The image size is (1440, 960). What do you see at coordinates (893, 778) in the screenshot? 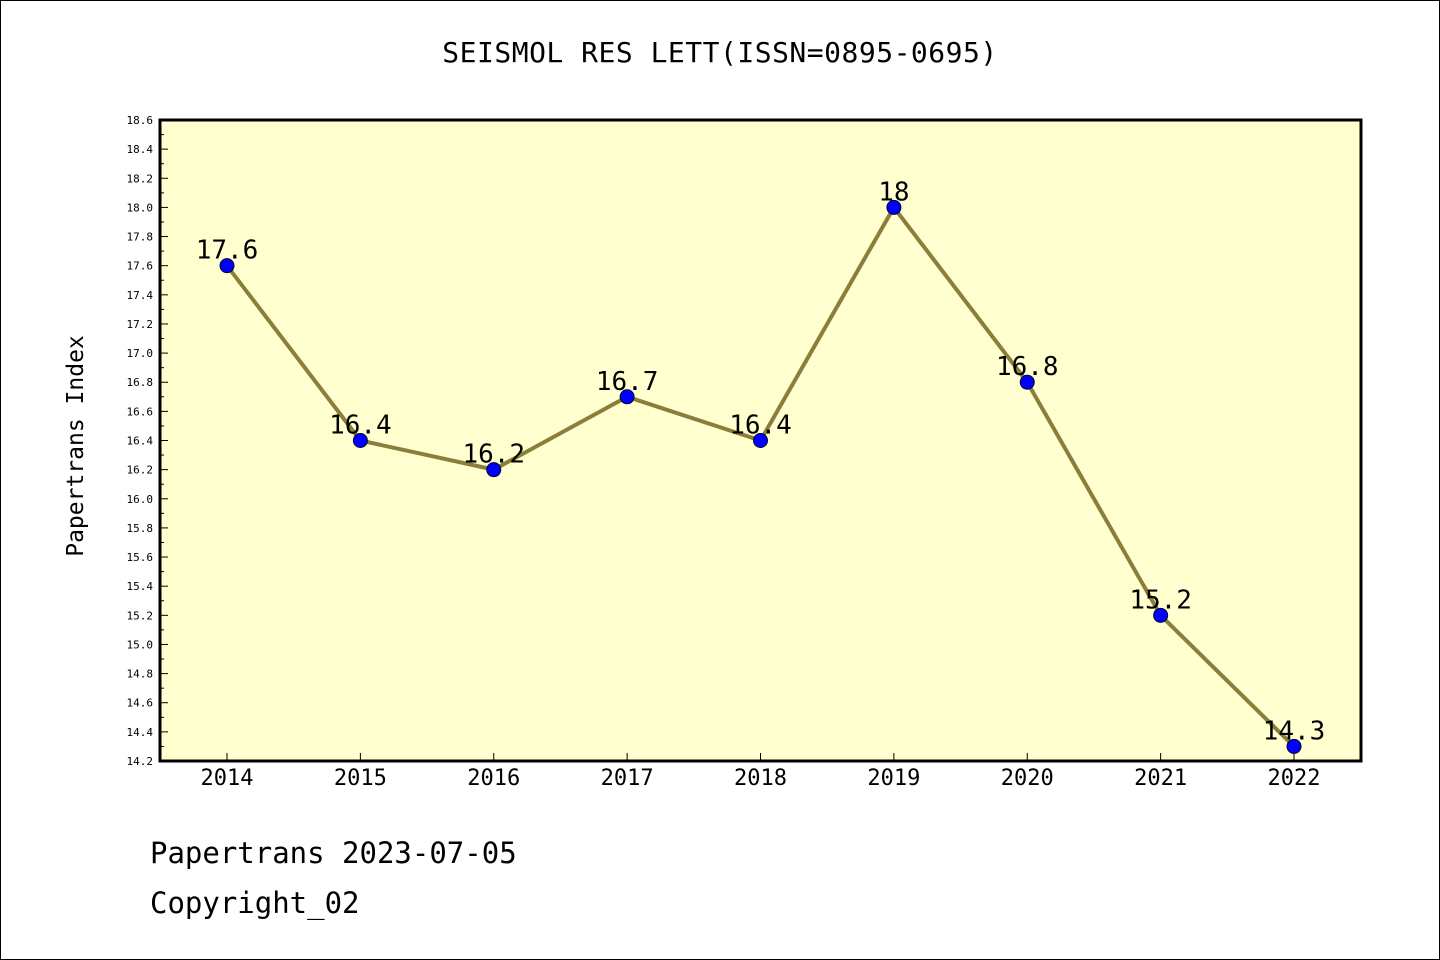
I see `x-tick-label: 2019` at bounding box center [893, 778].